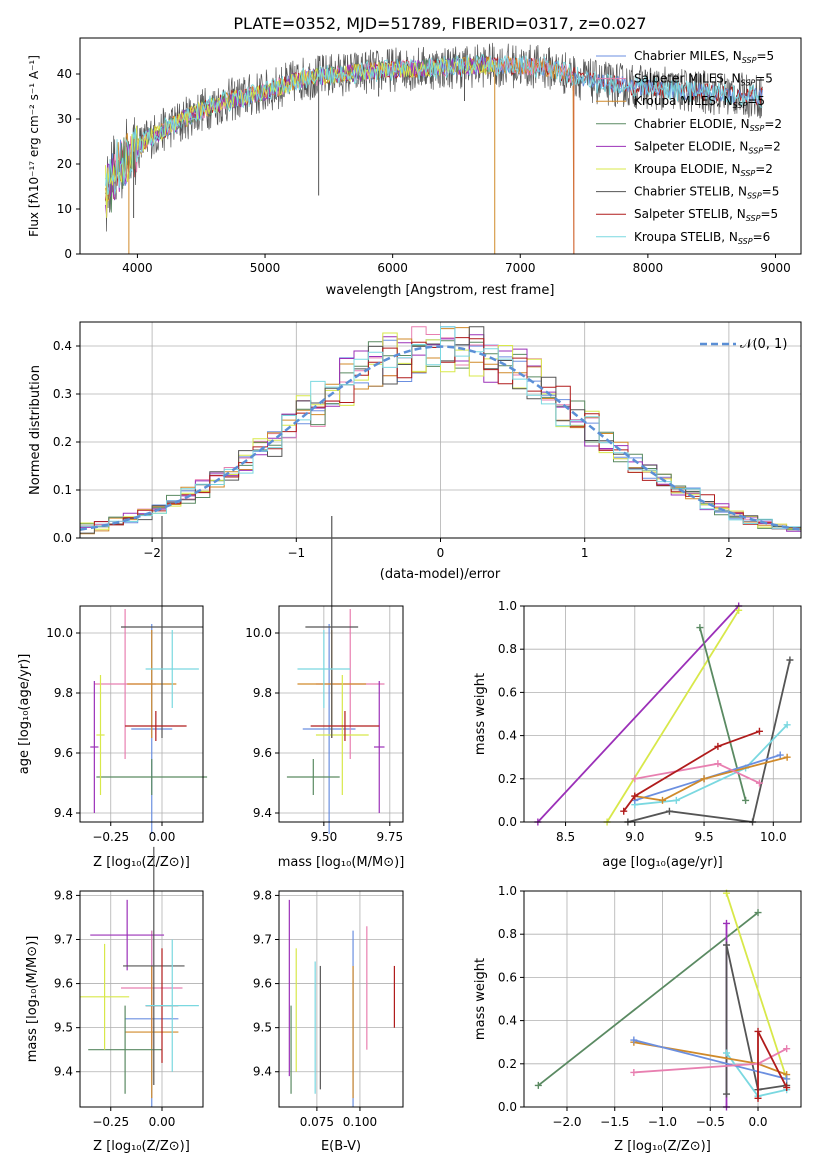 Image resolution: width=819 pixels, height=1170 pixels. I want to click on xtick-label: −1.5, so click(614, 1122).